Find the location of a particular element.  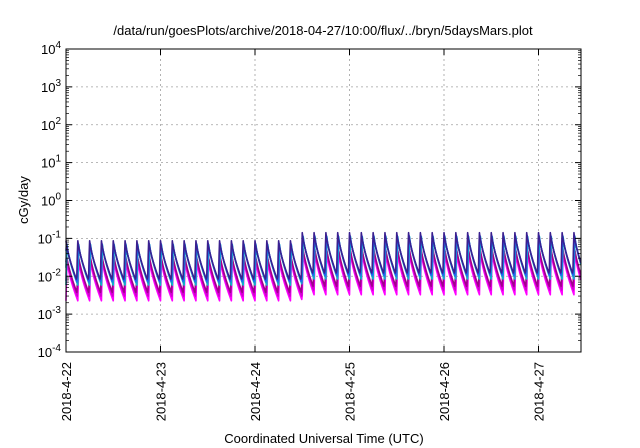

y-tick-label: 10⁻¹ is located at coordinates (50, 237).